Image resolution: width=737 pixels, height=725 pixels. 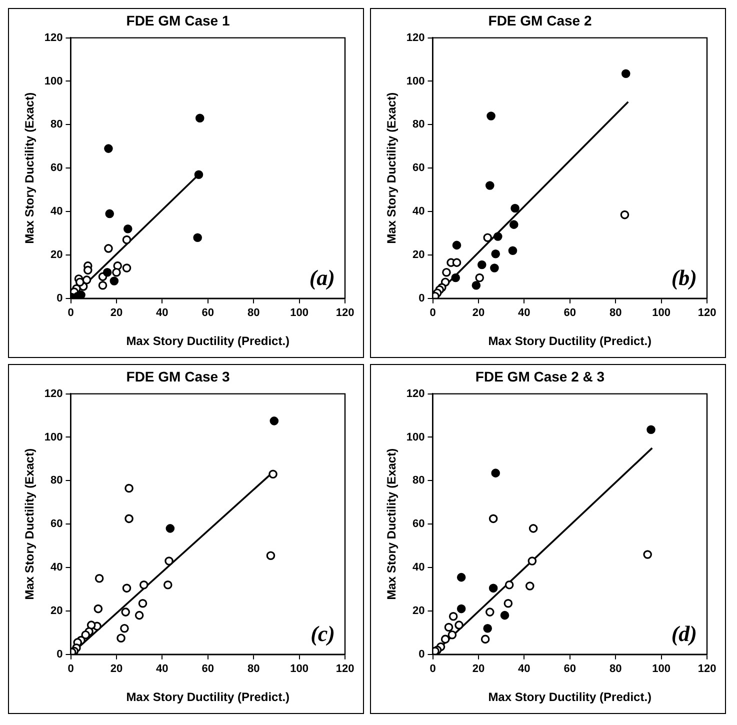 What do you see at coordinates (178, 20) in the screenshot?
I see `chart-title: FDE GM Case 1` at bounding box center [178, 20].